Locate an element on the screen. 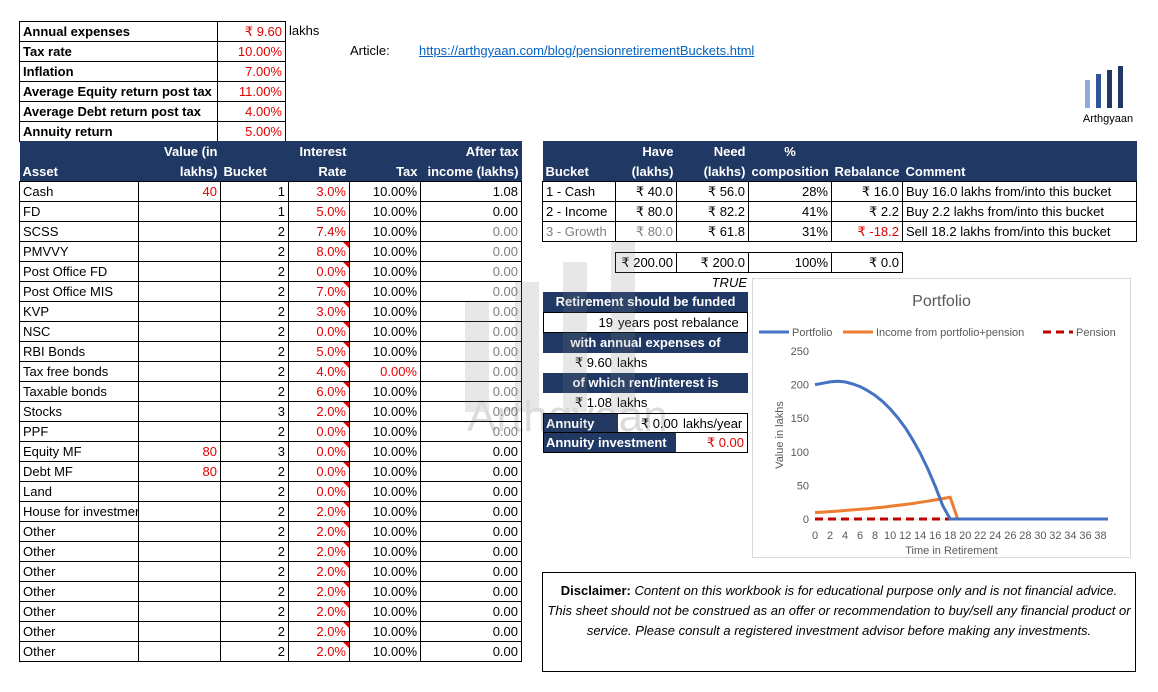  asset-rate: 6.0% is located at coordinates (319, 391).